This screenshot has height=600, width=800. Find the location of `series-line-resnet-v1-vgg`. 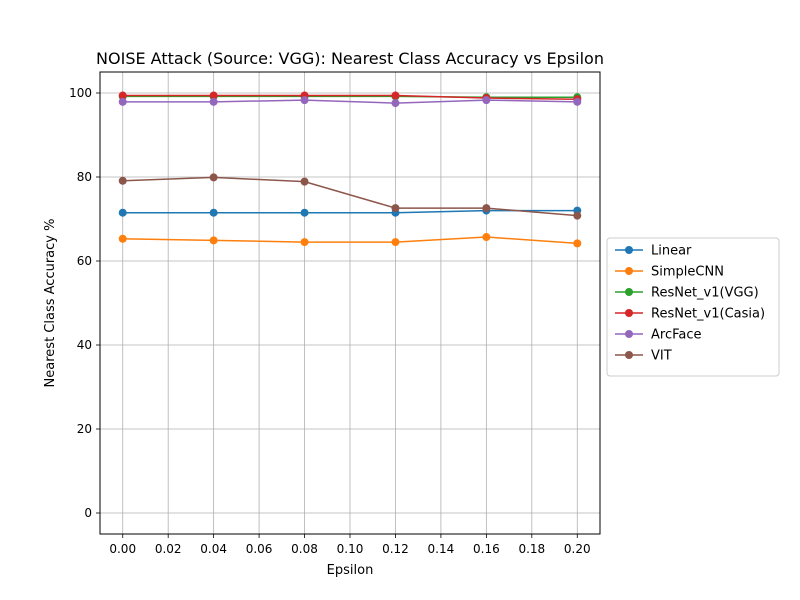

series-line-resnet-v1-vgg is located at coordinates (350, 96).